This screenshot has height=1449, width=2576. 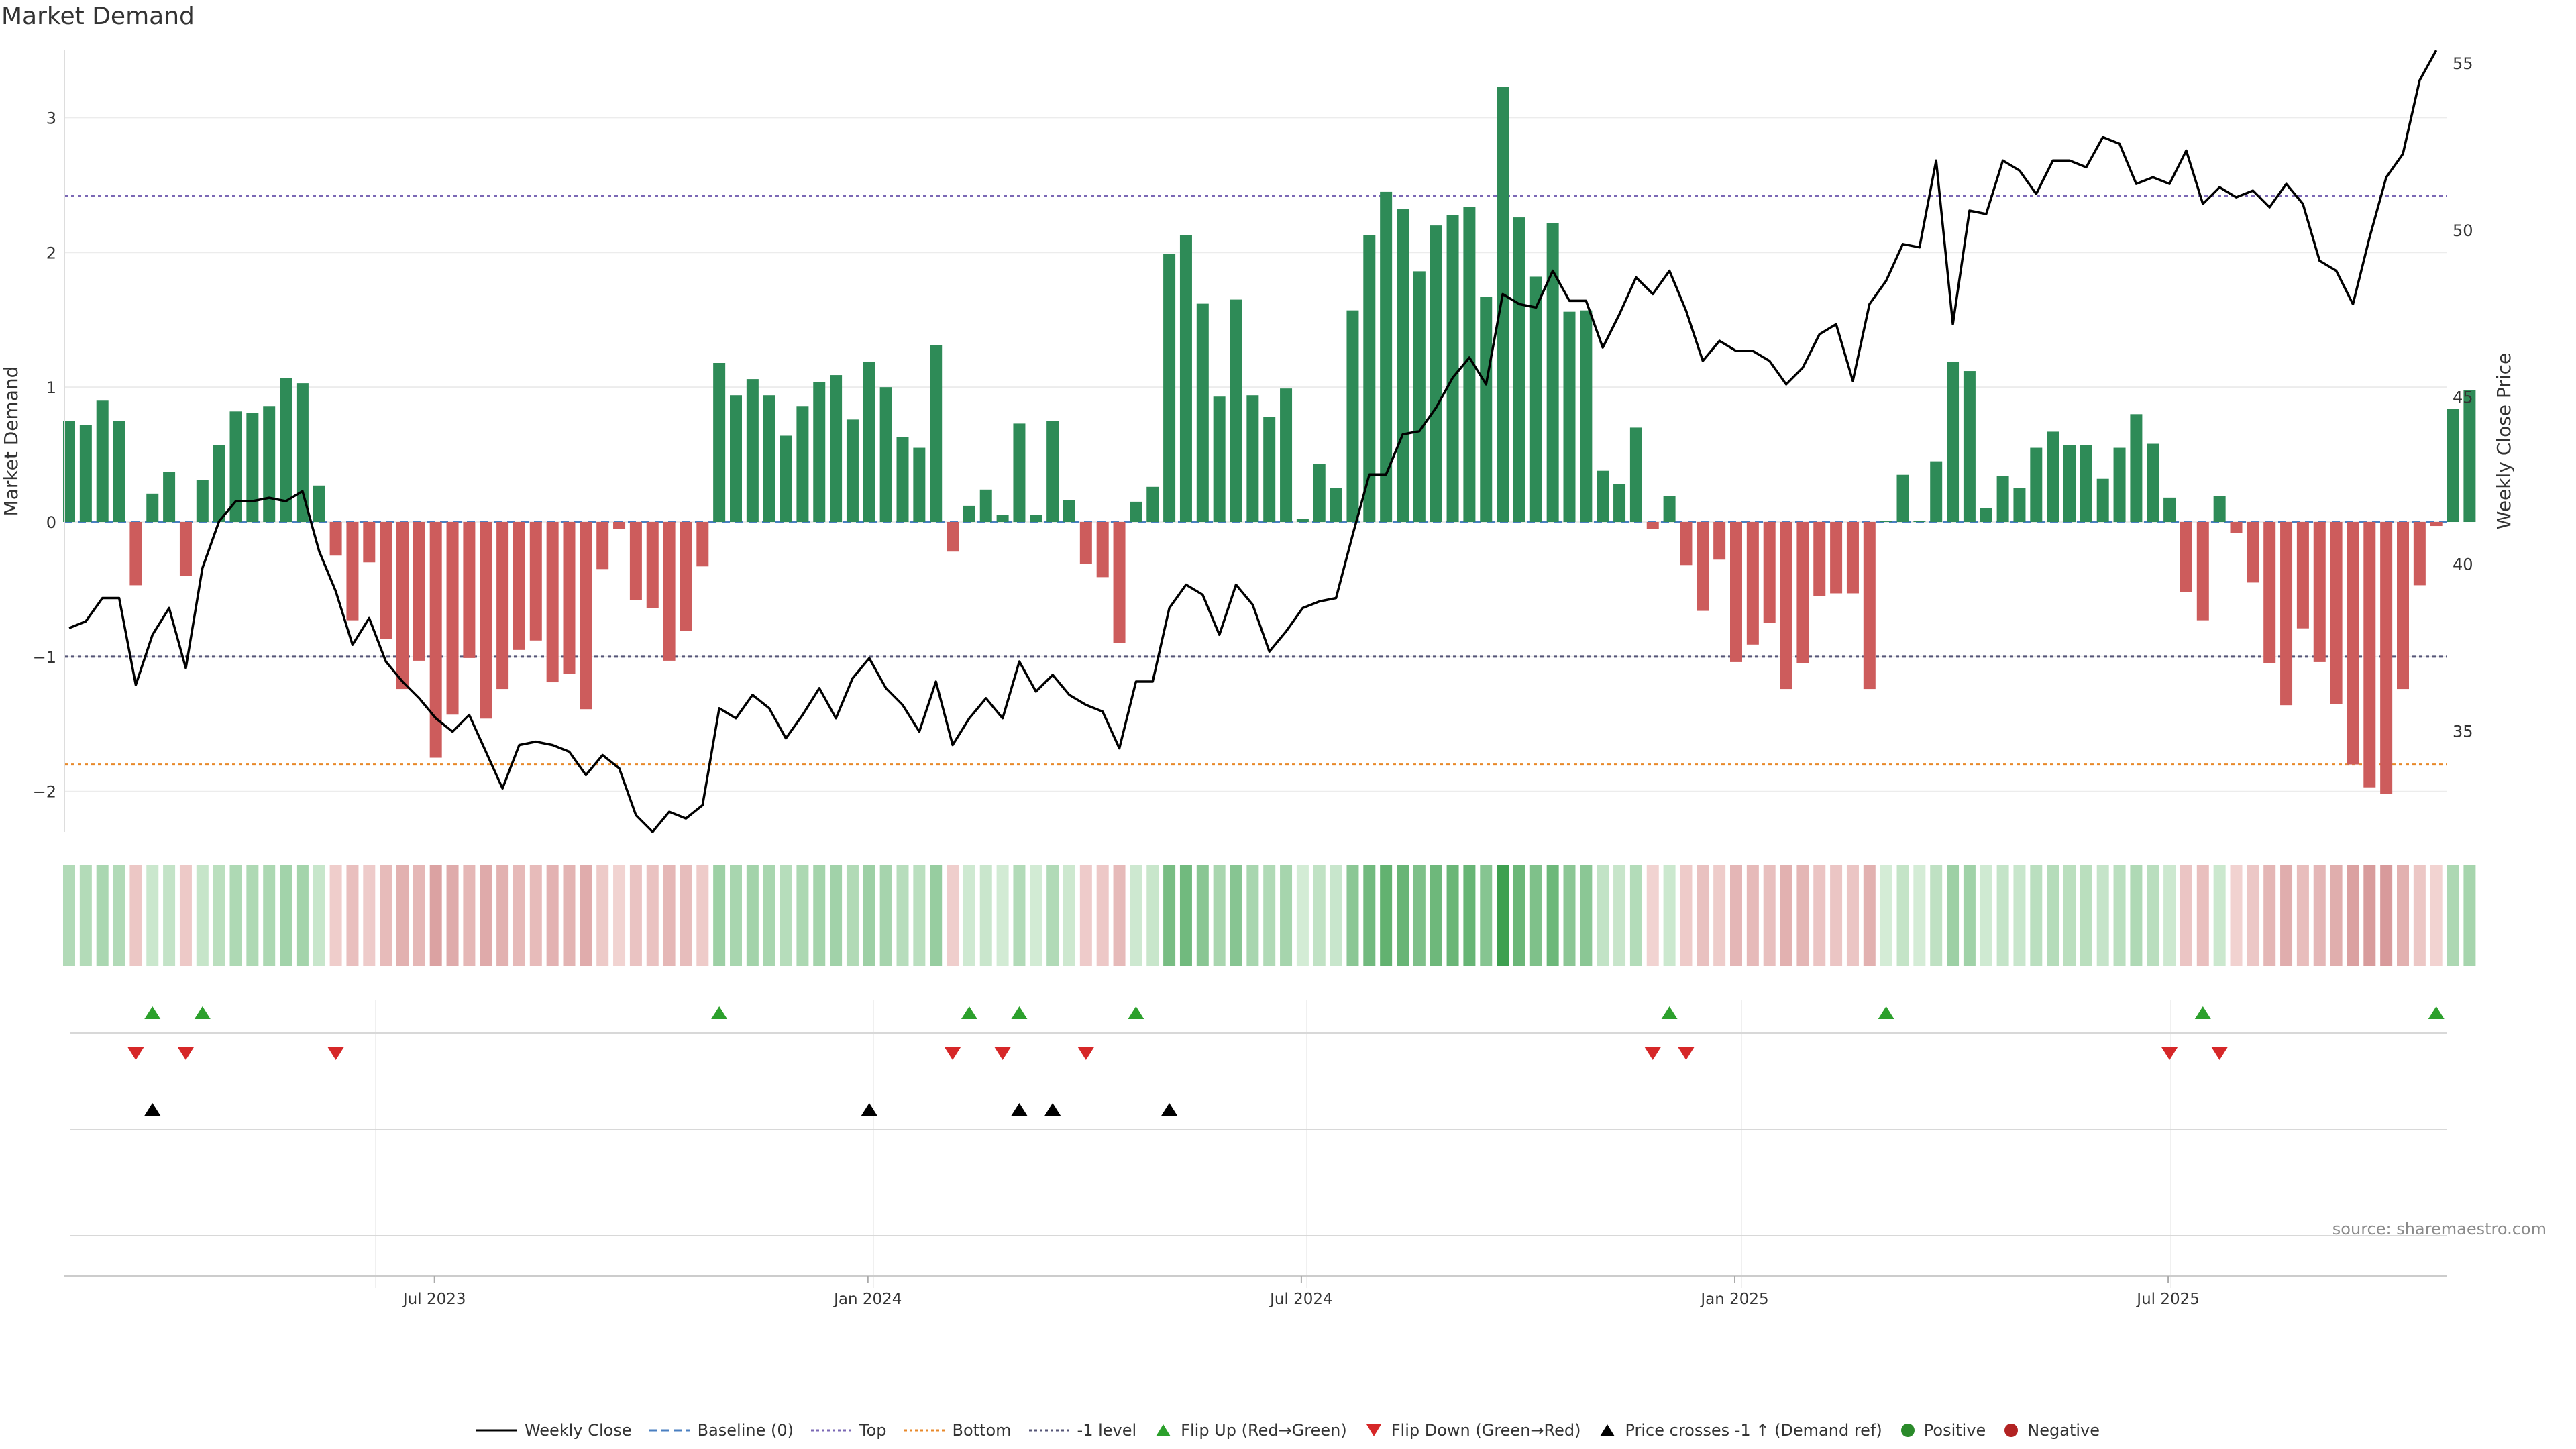 I want to click on legend-label: Weekly Close, so click(x=578, y=1430).